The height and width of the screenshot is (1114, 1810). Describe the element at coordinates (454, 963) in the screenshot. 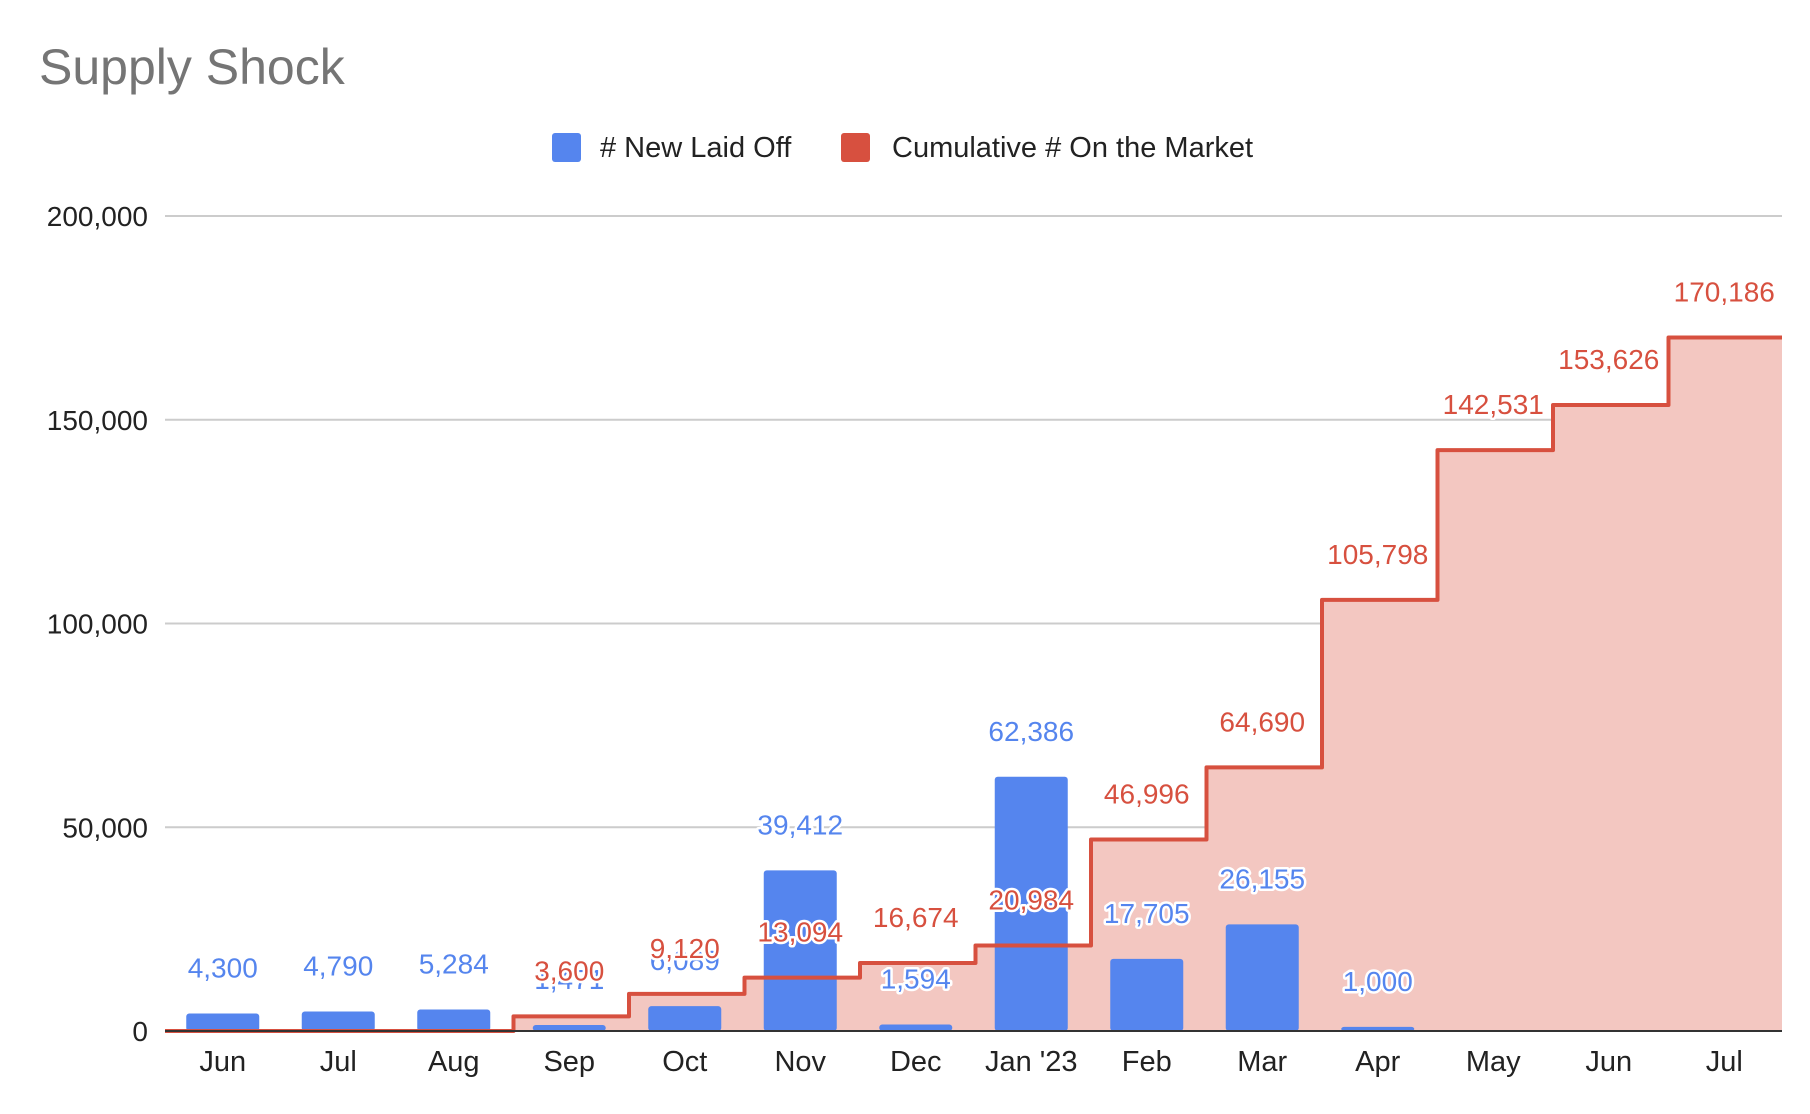

I see `data-label-new-laid-off: 5,284` at that location.